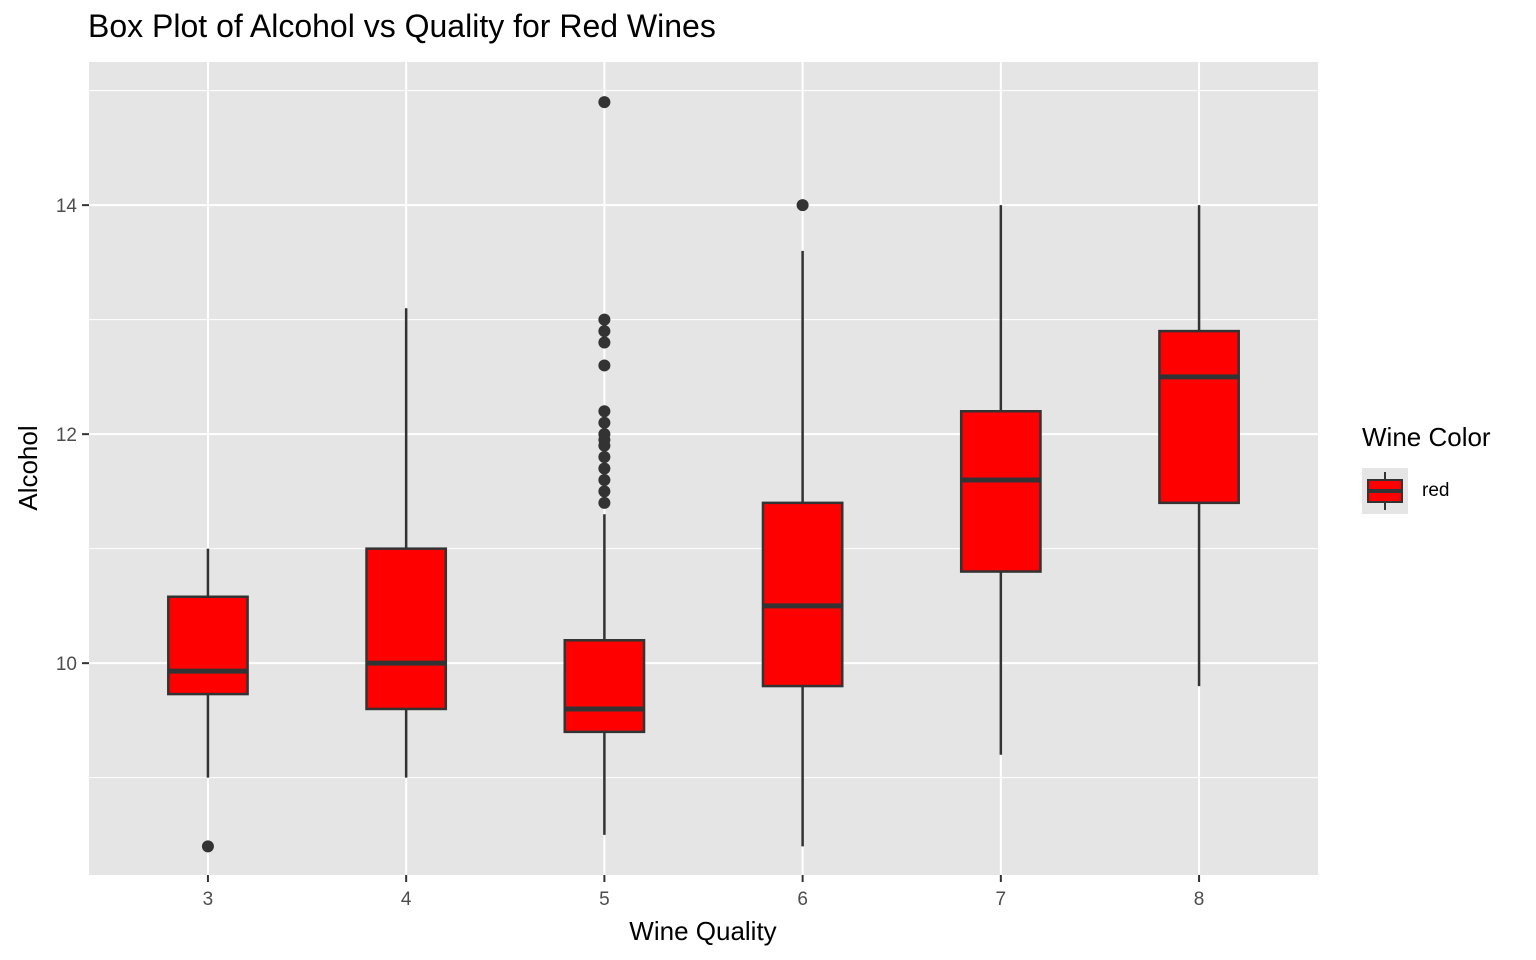 Image resolution: width=1536 pixels, height=960 pixels. What do you see at coordinates (406, 629) in the screenshot?
I see `box-q4` at bounding box center [406, 629].